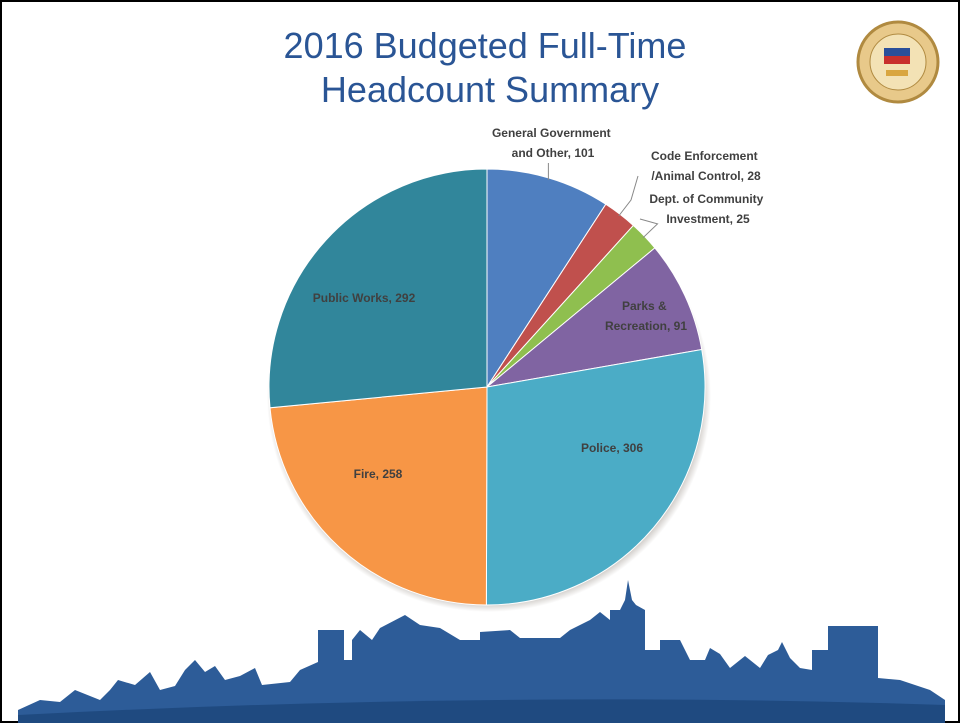 The width and height of the screenshot is (960, 723). What do you see at coordinates (898, 62) in the screenshot?
I see `seal` at bounding box center [898, 62].